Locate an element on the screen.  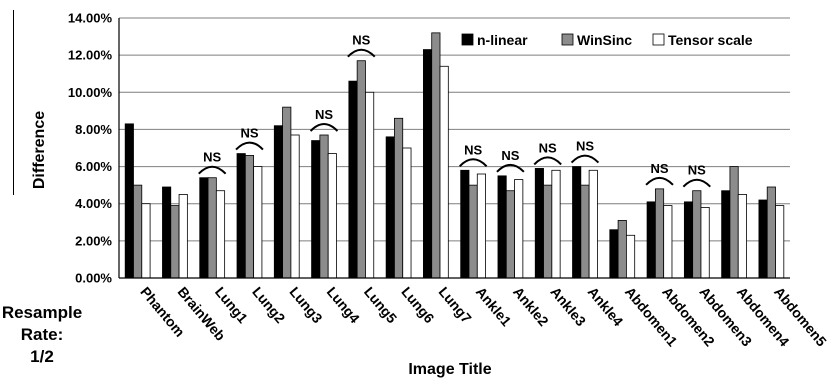
y-axis-label: Difference is located at coordinates (39, 150).